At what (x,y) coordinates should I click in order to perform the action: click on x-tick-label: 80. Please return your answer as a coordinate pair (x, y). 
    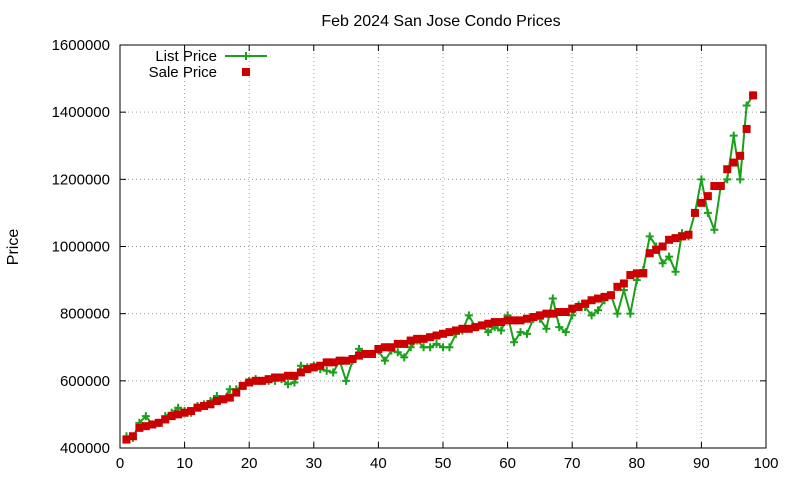
    Looking at the image, I should click on (636, 463).